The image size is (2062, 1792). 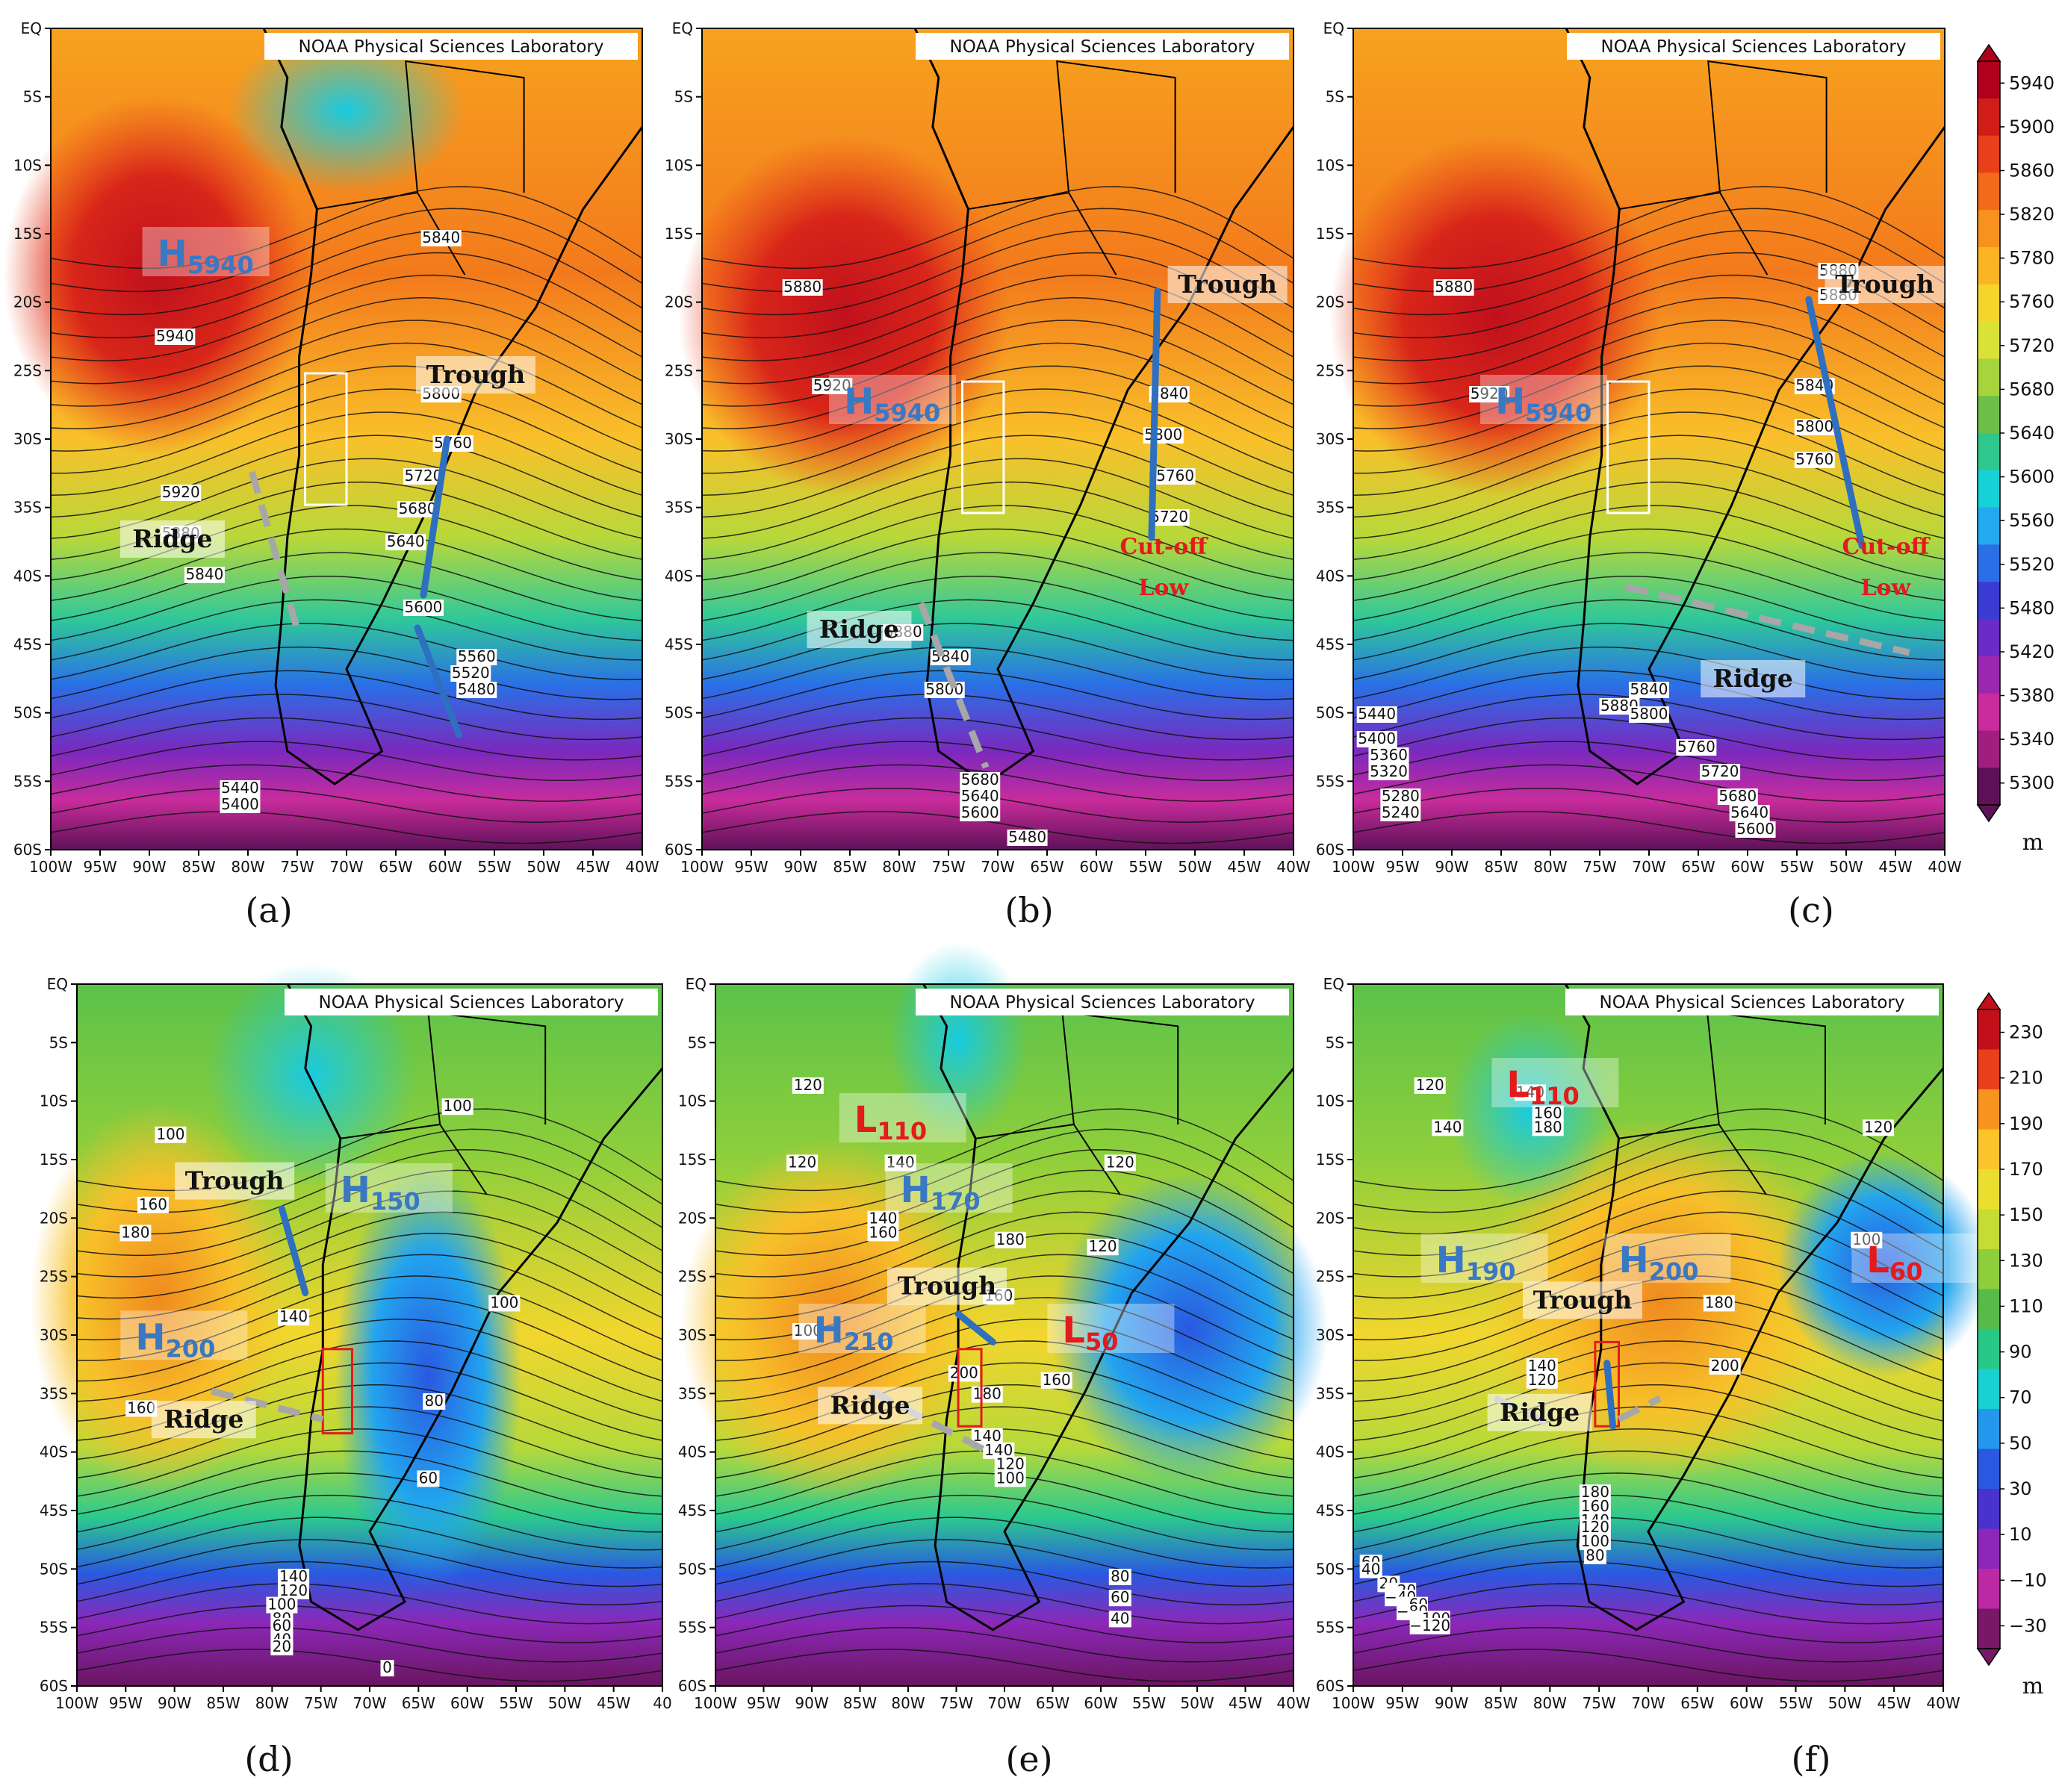 I want to click on colorbar-tick-label: 50, so click(x=2020, y=1443).